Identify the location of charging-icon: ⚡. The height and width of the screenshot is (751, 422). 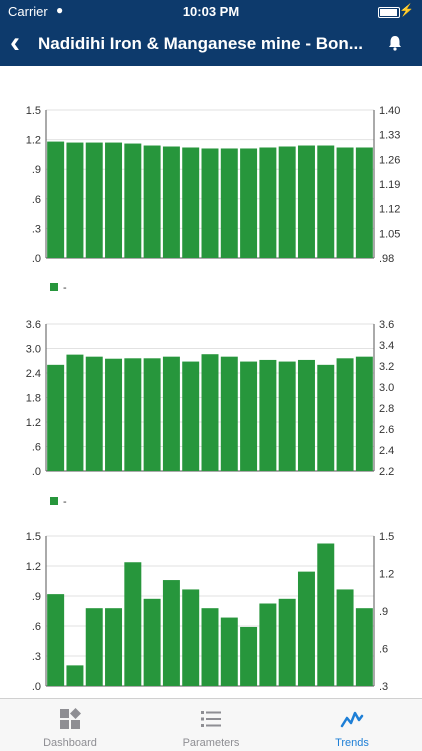
(406, 10).